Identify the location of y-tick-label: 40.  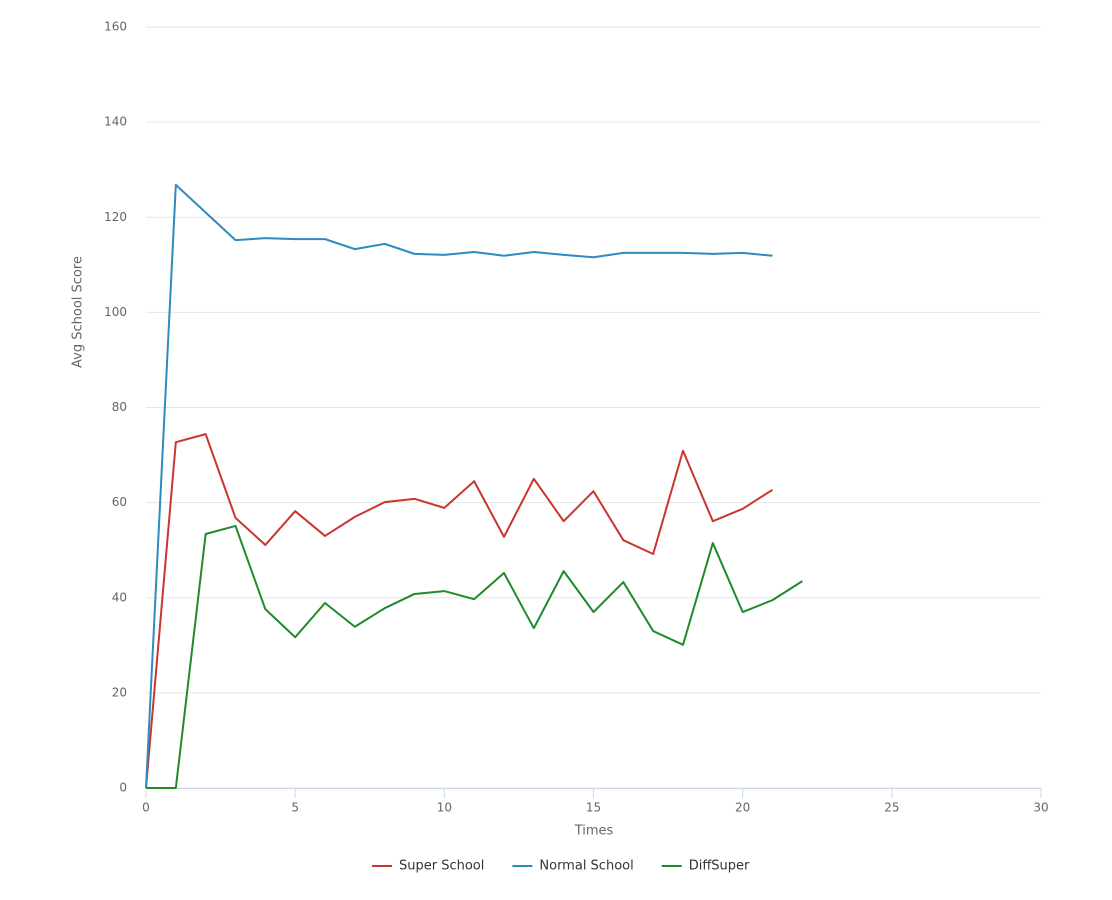
(119, 597).